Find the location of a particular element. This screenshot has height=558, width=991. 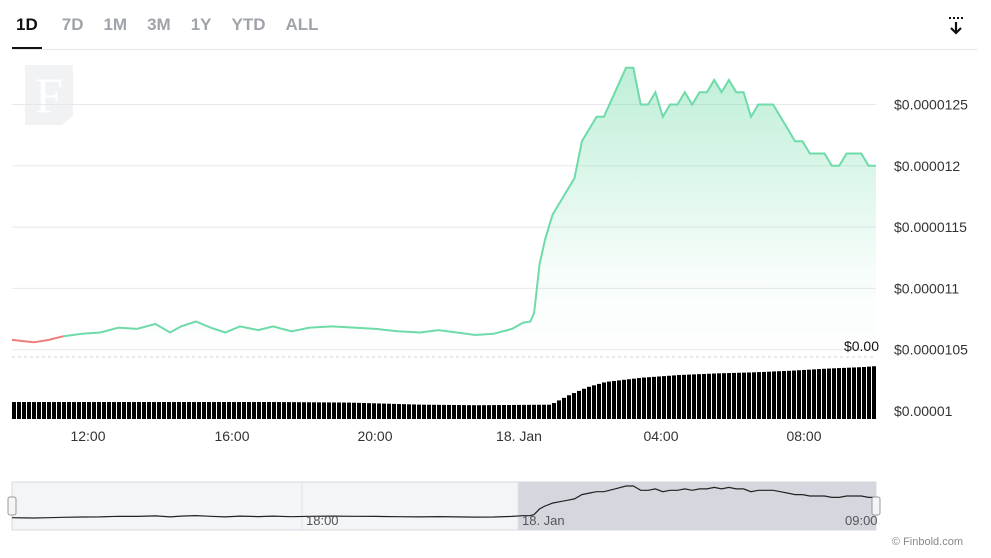

credit-text: © Finbold.com is located at coordinates (927, 542).